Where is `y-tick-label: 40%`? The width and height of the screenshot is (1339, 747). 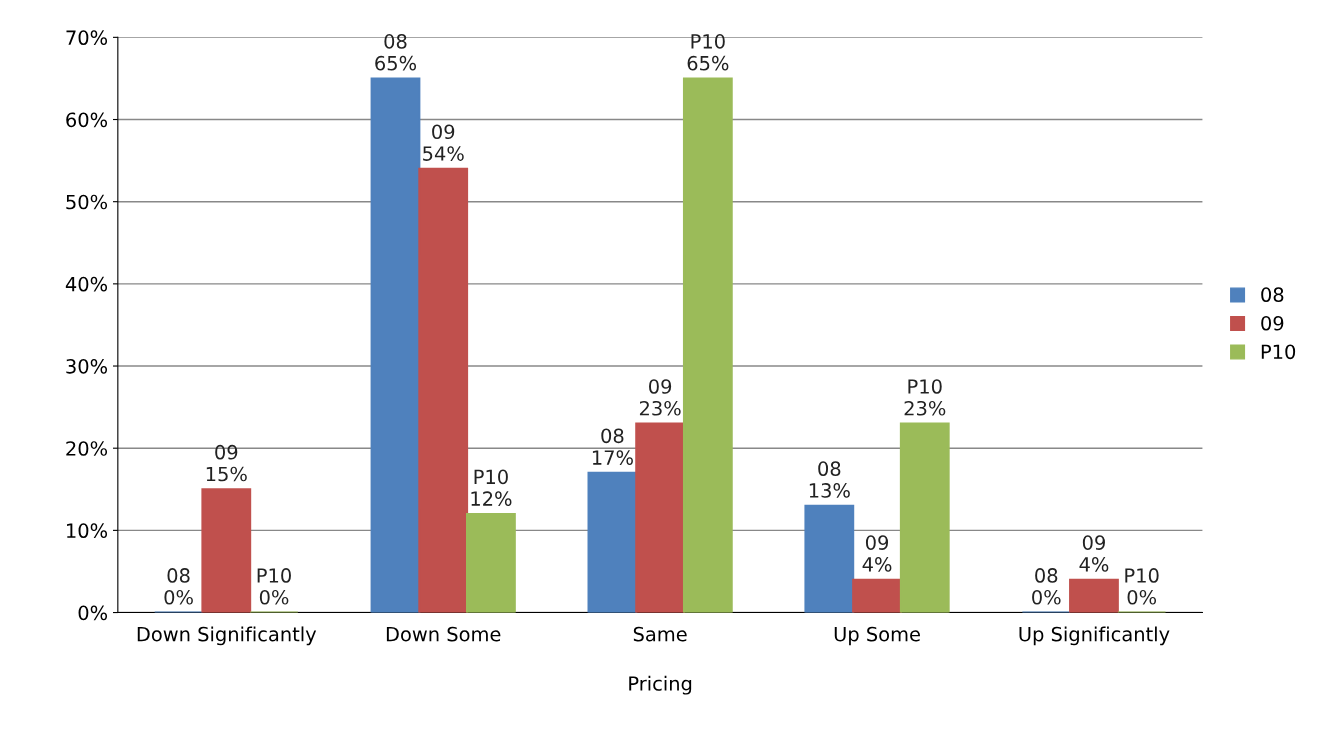 y-tick-label: 40% is located at coordinates (86, 284).